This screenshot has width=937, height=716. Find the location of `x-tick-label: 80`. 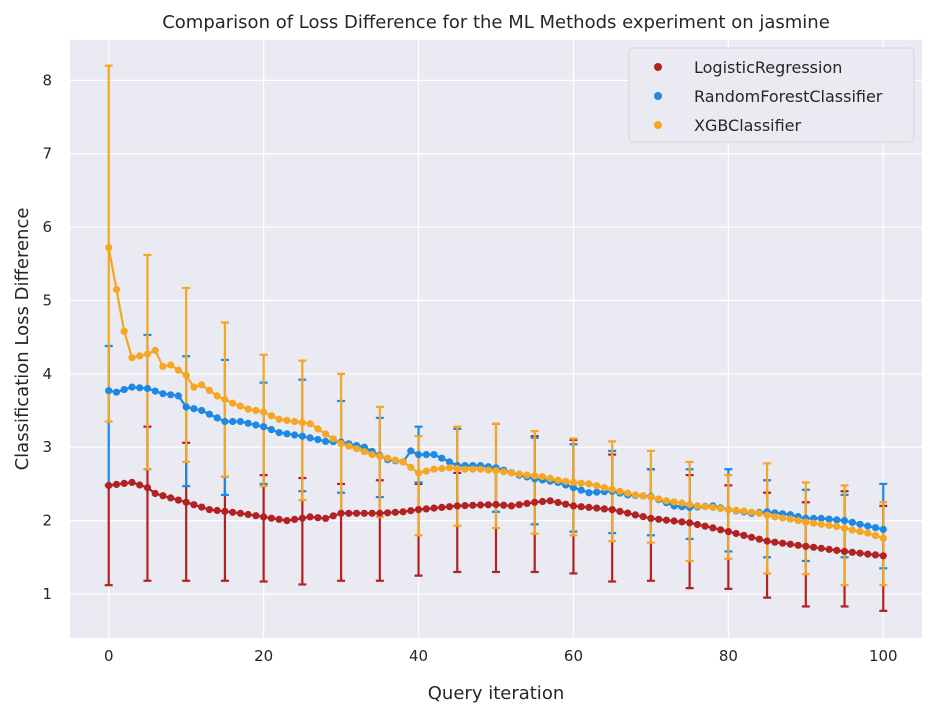

x-tick-label: 80 is located at coordinates (728, 656).